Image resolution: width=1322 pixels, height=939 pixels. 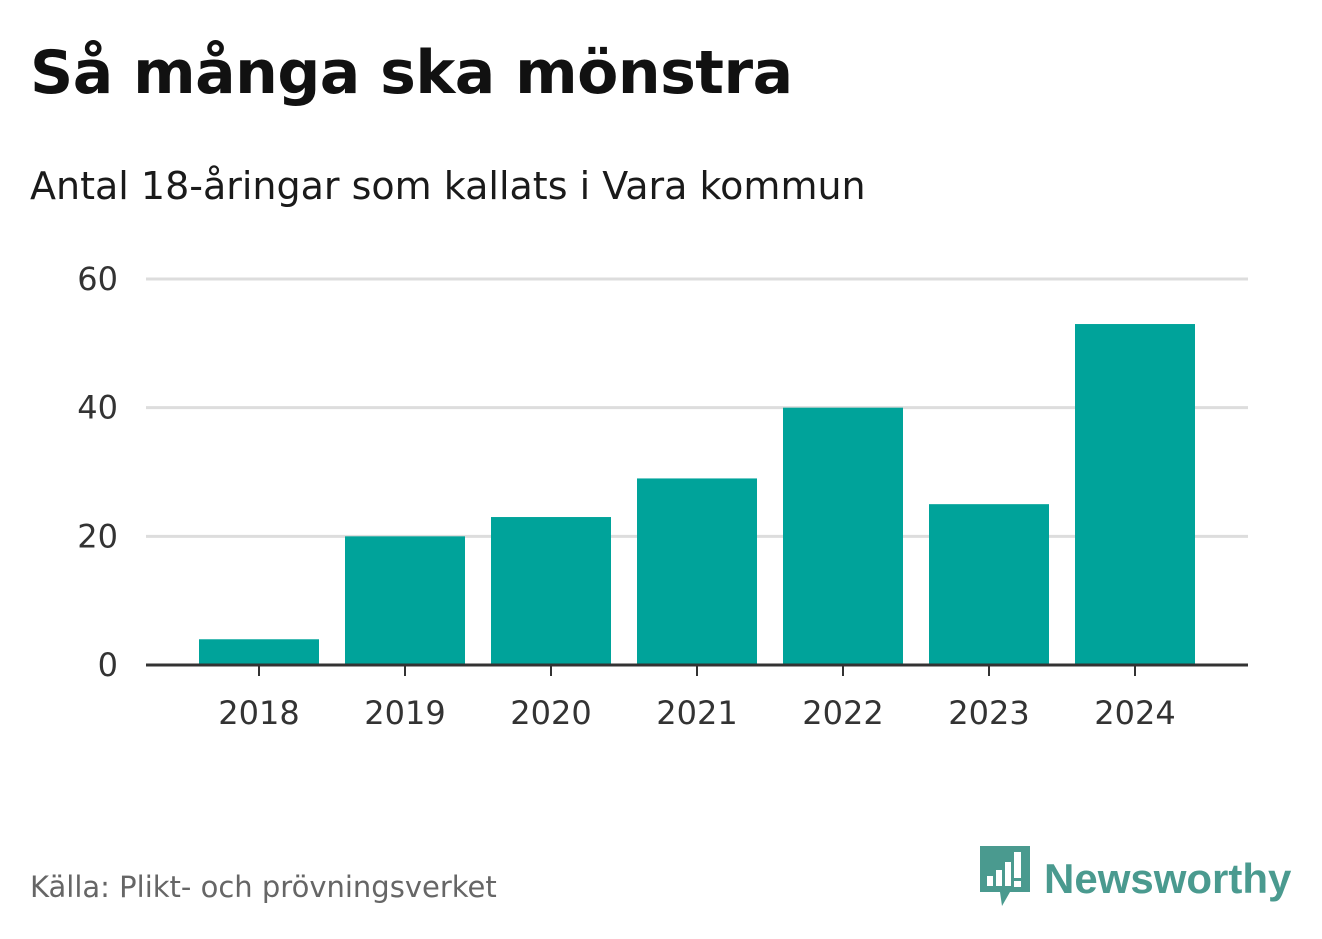 I want to click on brand-logo: Newsworthy, so click(x=1136, y=879).